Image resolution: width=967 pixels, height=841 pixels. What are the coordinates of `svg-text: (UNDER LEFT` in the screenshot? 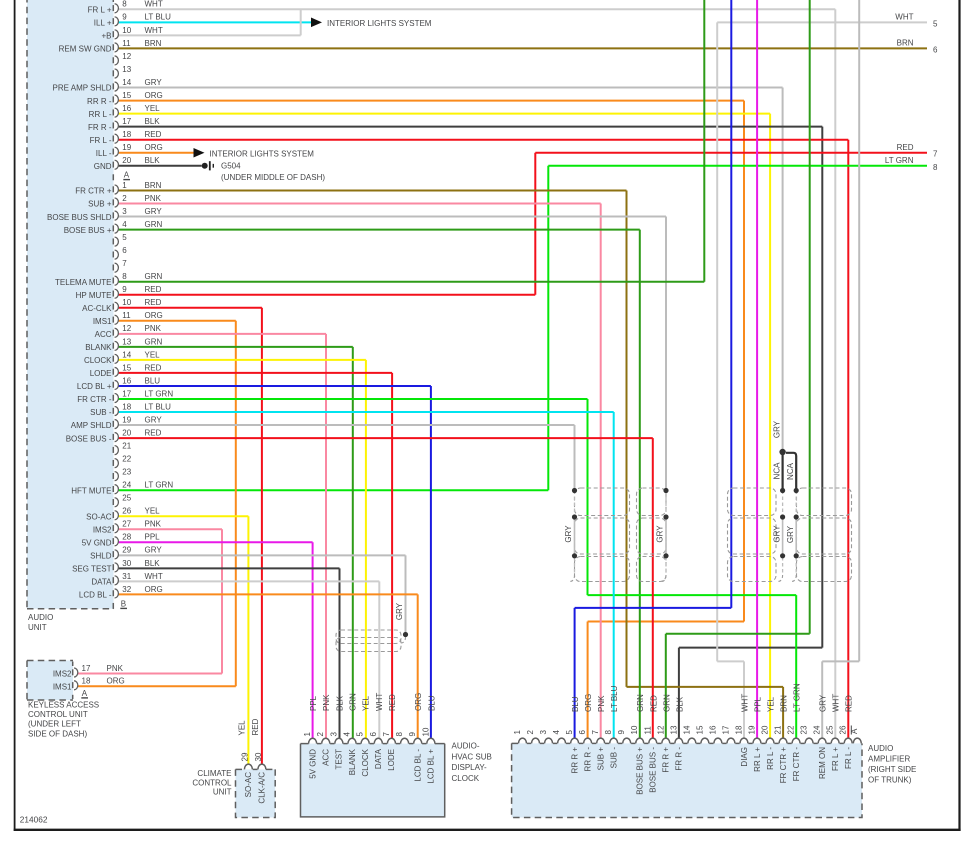 It's located at (54, 724).